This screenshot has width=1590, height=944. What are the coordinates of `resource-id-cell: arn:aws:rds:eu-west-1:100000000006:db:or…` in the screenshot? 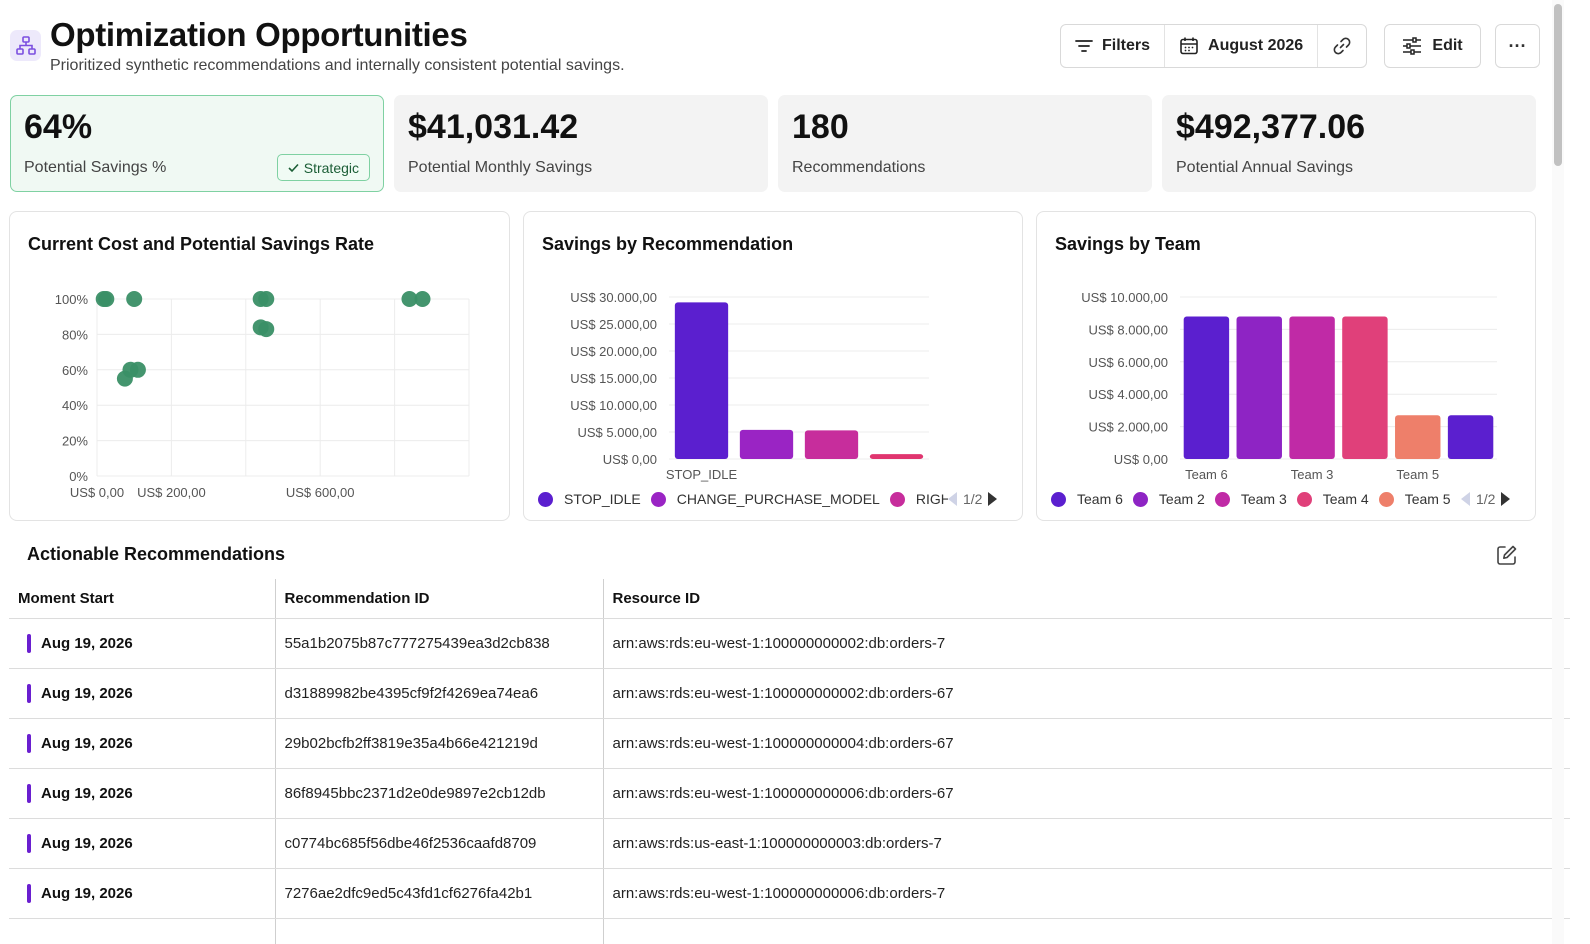 It's located at (1086, 893).